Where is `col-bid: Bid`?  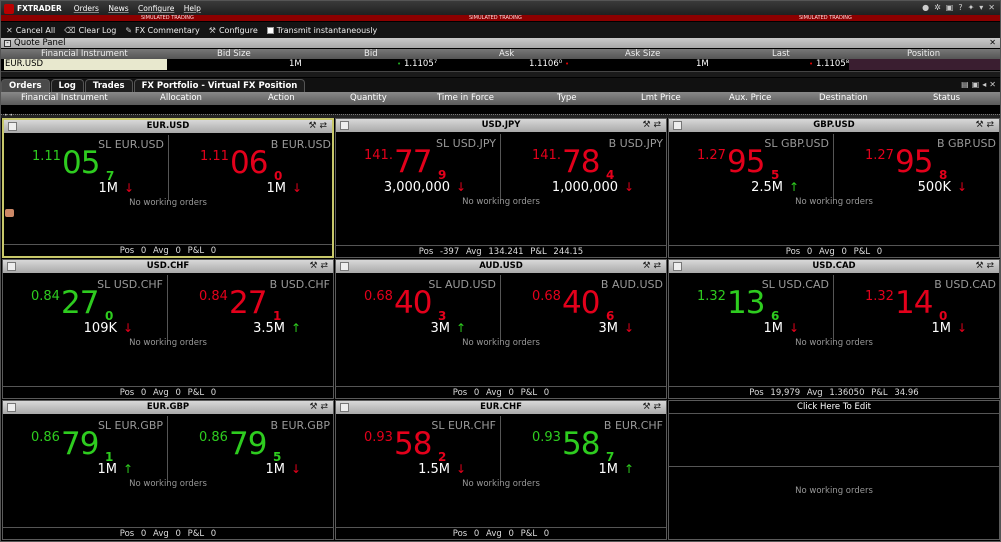
col-bid: Bid is located at coordinates (371, 54).